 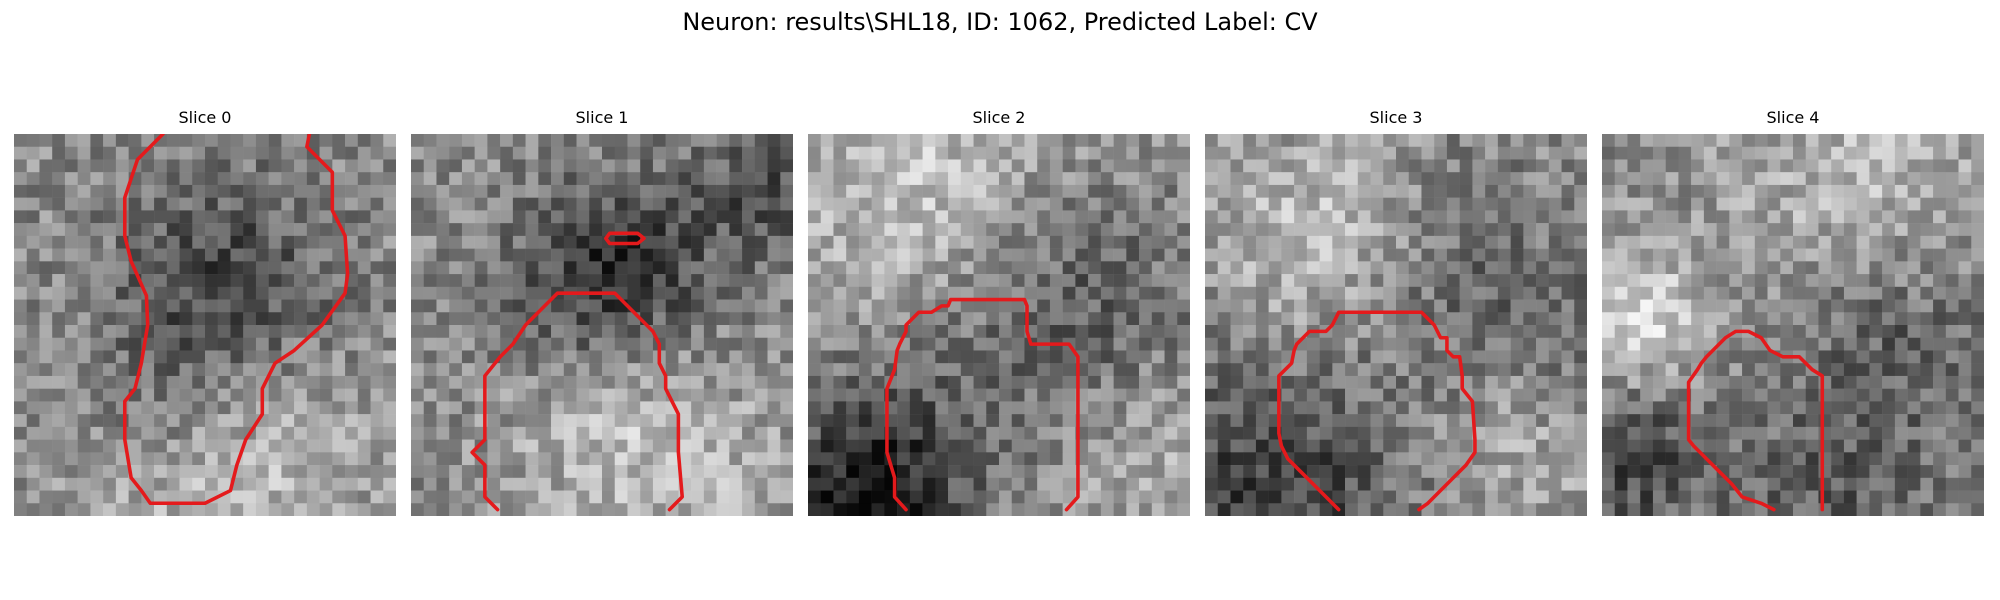 I want to click on slice-title-3: Slice 3, so click(x=1396, y=117).